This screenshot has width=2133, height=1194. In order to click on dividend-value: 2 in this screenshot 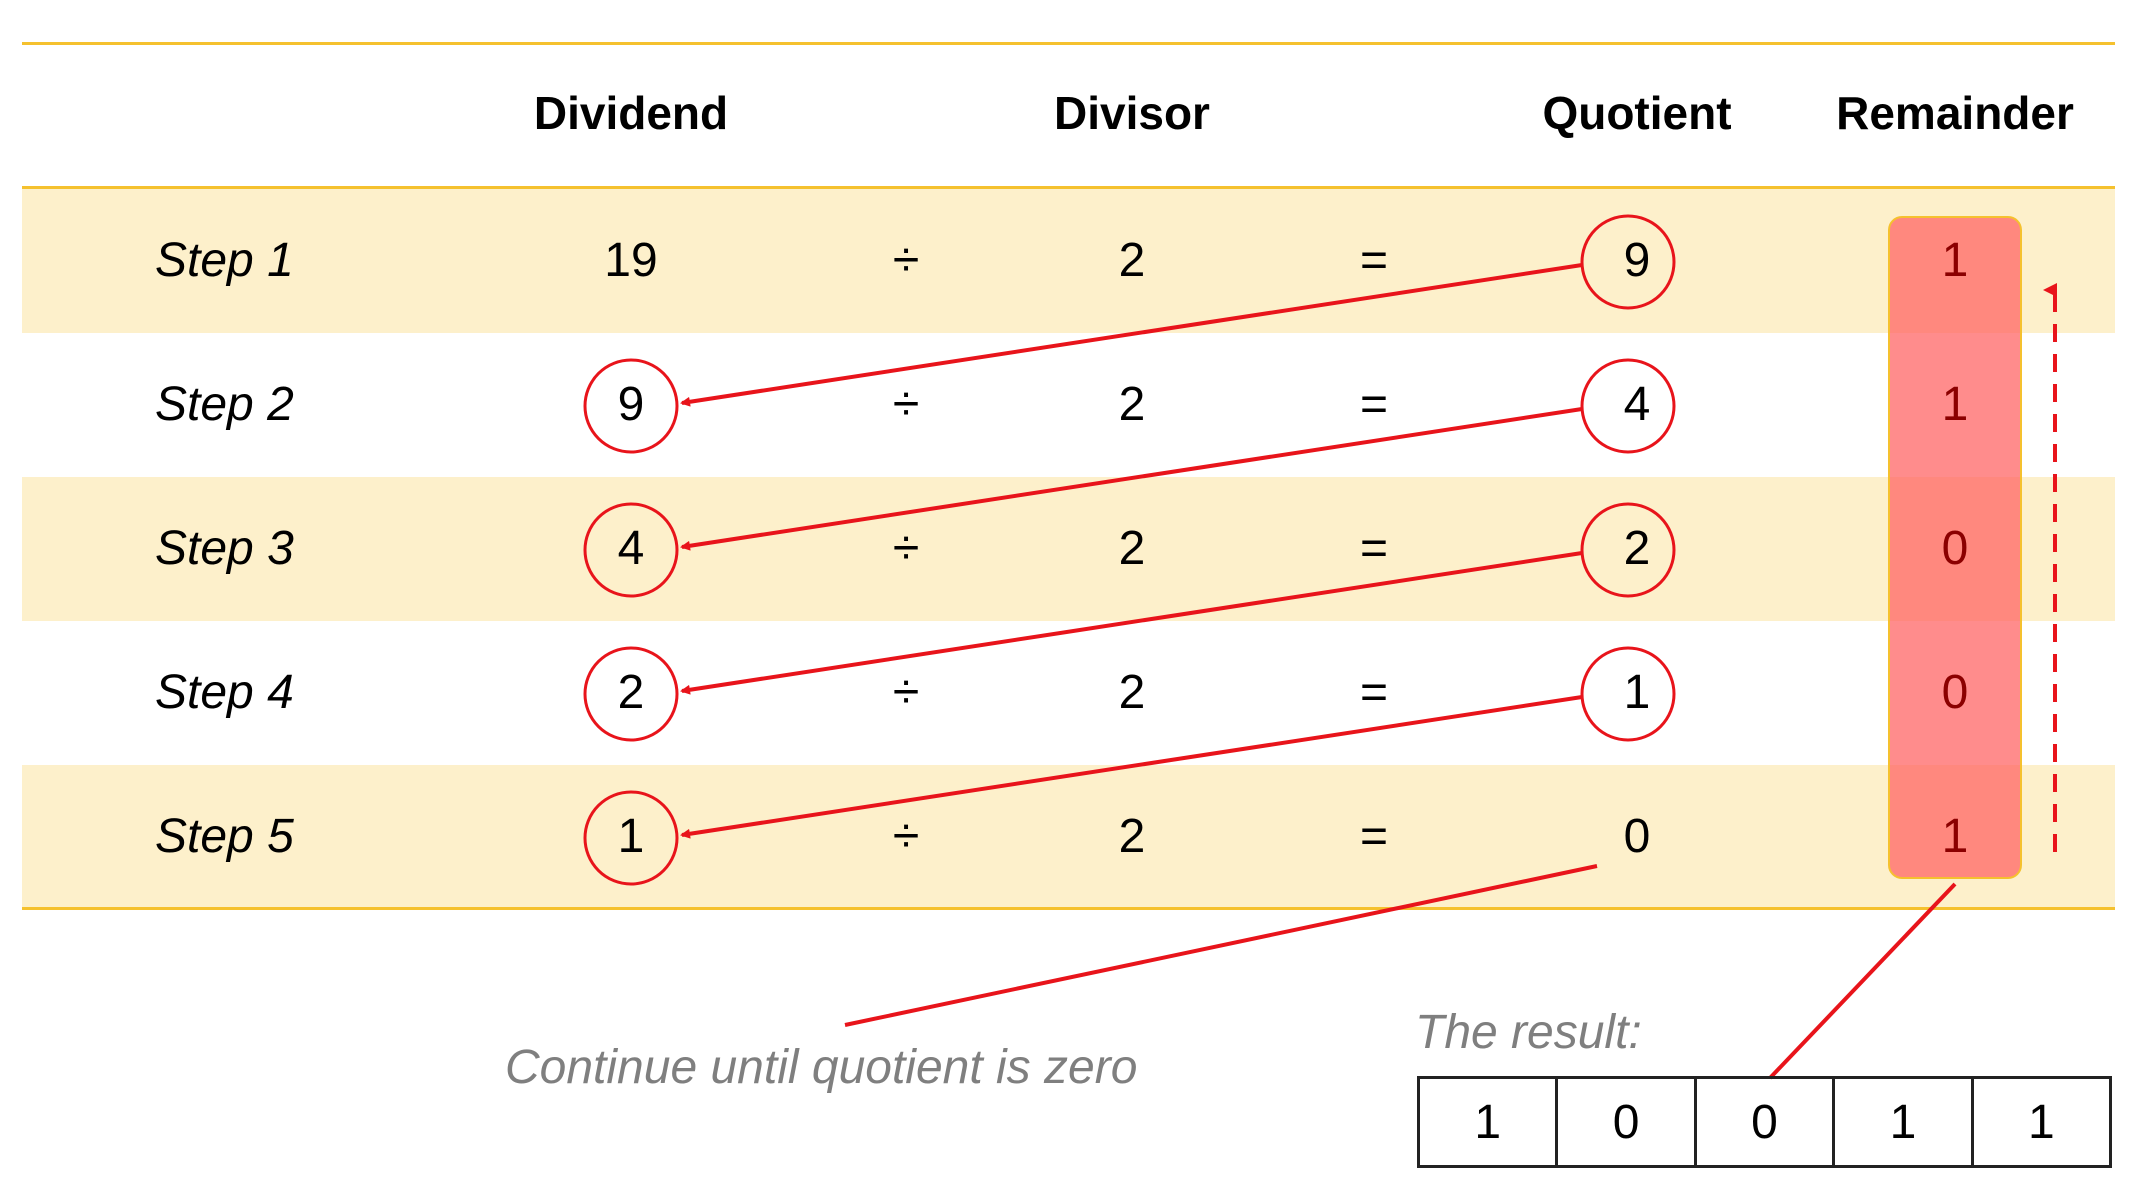, I will do `click(631, 692)`.